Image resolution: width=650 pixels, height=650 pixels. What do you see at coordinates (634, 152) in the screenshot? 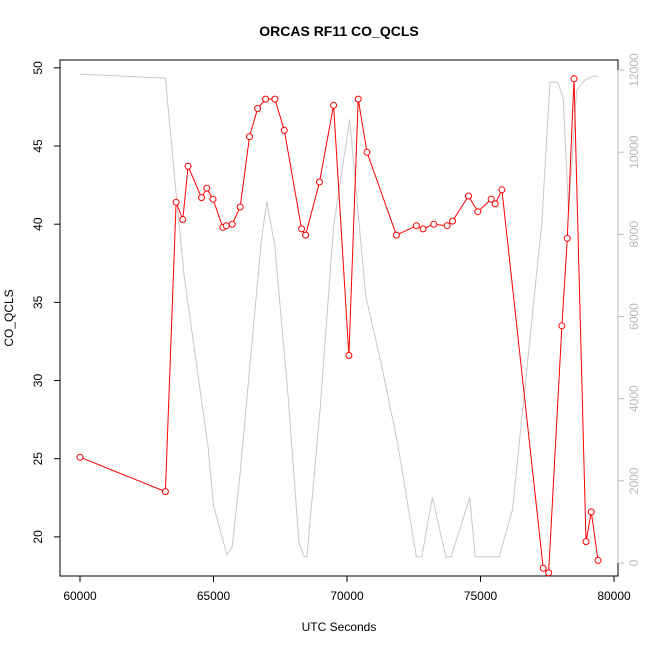
I see `y2-tick-label: 10000` at bounding box center [634, 152].